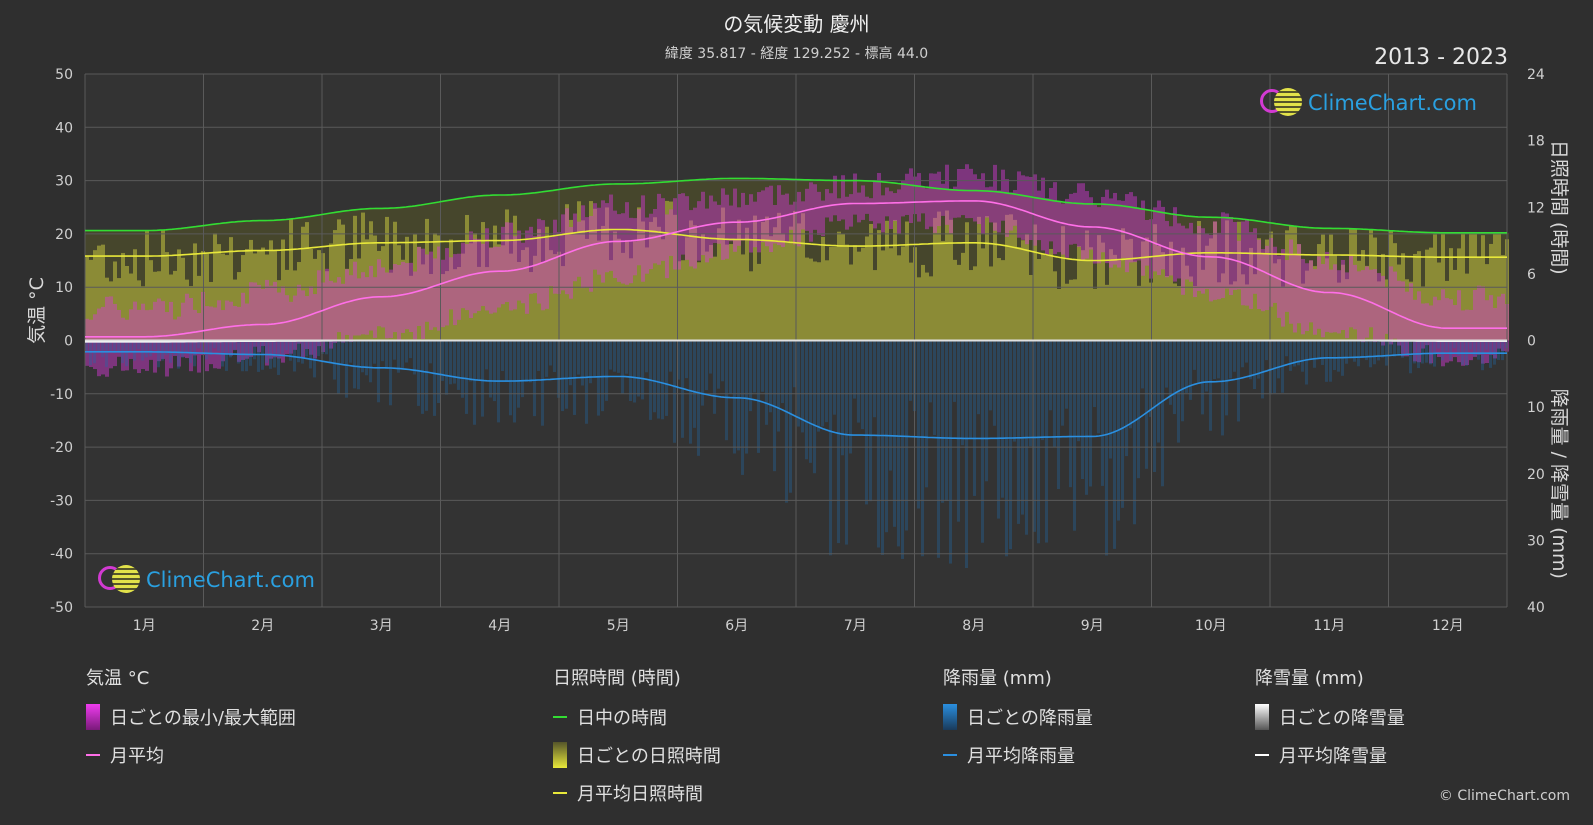  Describe the element at coordinates (560, 755) in the screenshot. I see `sunshine-daily-swatch` at that location.